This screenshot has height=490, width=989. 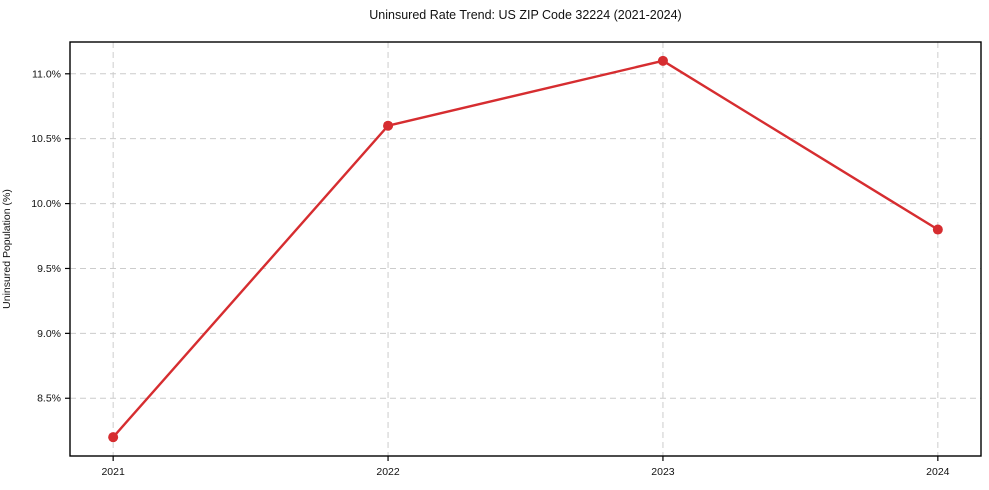 I want to click on y-tick-label: 9.5%, so click(x=49, y=269).